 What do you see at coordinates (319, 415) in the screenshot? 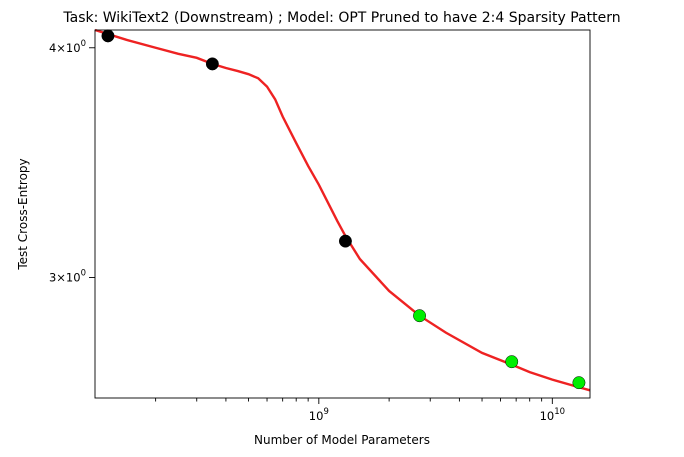
I see `x-tick-label: 109` at bounding box center [319, 415].